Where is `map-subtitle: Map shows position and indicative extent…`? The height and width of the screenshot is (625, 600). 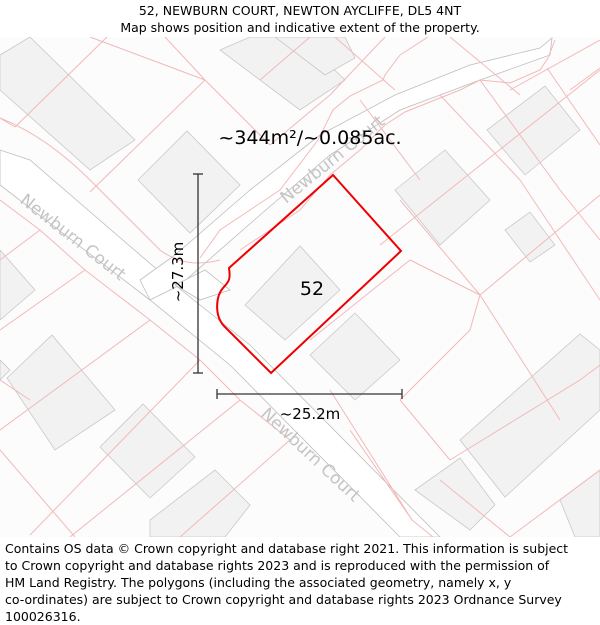
map-subtitle: Map shows position and indicative extent… is located at coordinates (300, 27).